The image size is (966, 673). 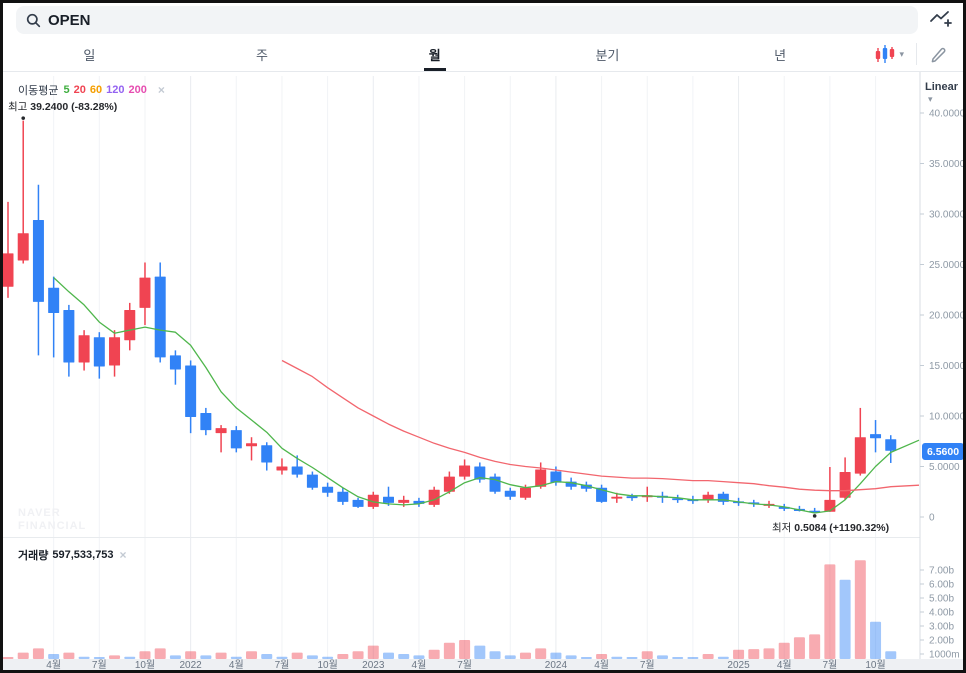 What do you see at coordinates (556, 665) in the screenshot?
I see `x-tick-label: 2024` at bounding box center [556, 665].